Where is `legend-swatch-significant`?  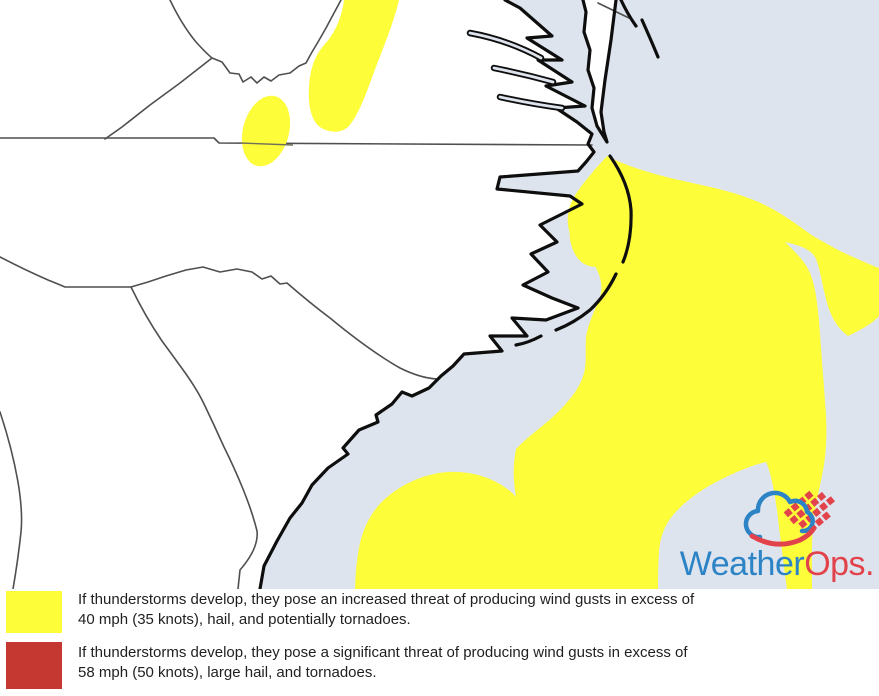 legend-swatch-significant is located at coordinates (34, 665).